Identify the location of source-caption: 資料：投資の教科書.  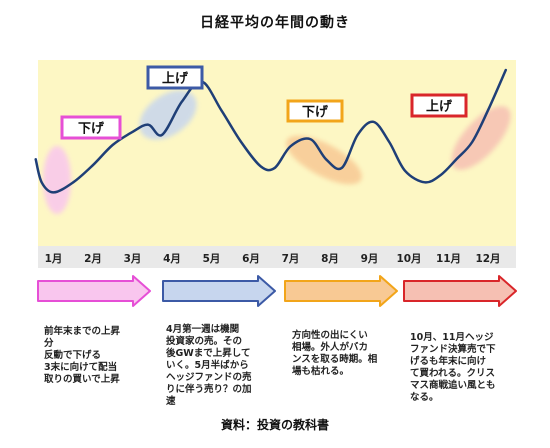
(274, 425).